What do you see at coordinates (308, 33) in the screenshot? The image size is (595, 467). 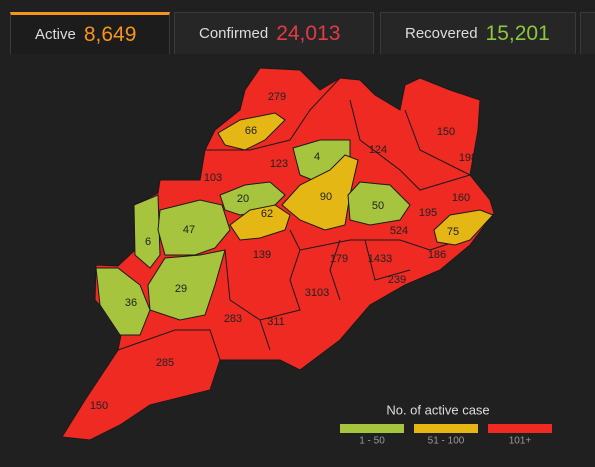 I see `tab-value: 24,013` at bounding box center [308, 33].